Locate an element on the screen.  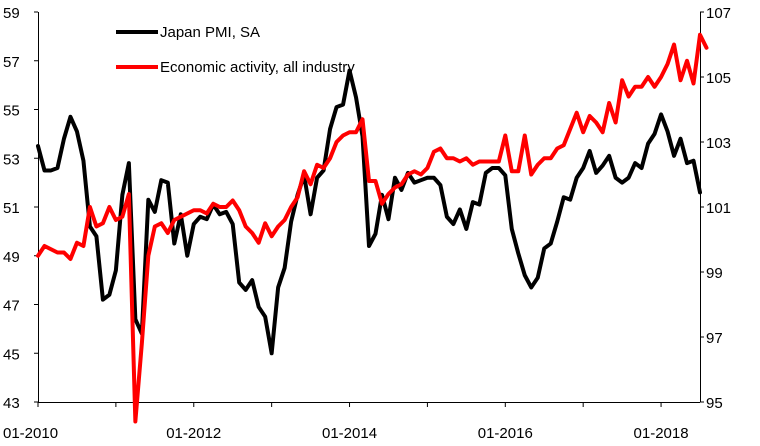
right-y-tick-label: 99 is located at coordinates (714, 273).